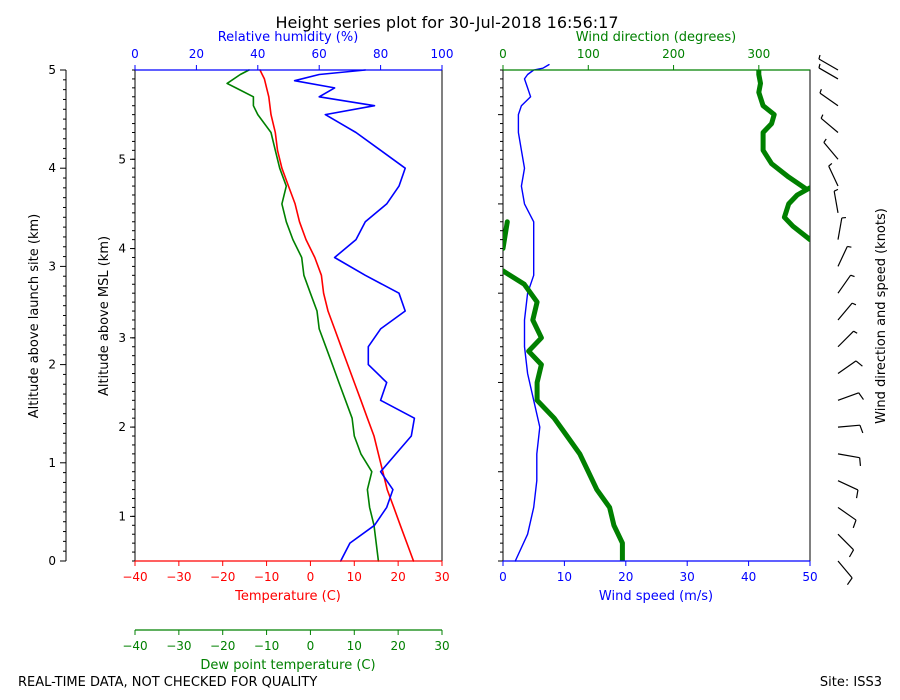 This screenshot has height=700, width=900. What do you see at coordinates (52, 168) in the screenshot?
I see `outer-altitude-tick-label: 4` at bounding box center [52, 168].